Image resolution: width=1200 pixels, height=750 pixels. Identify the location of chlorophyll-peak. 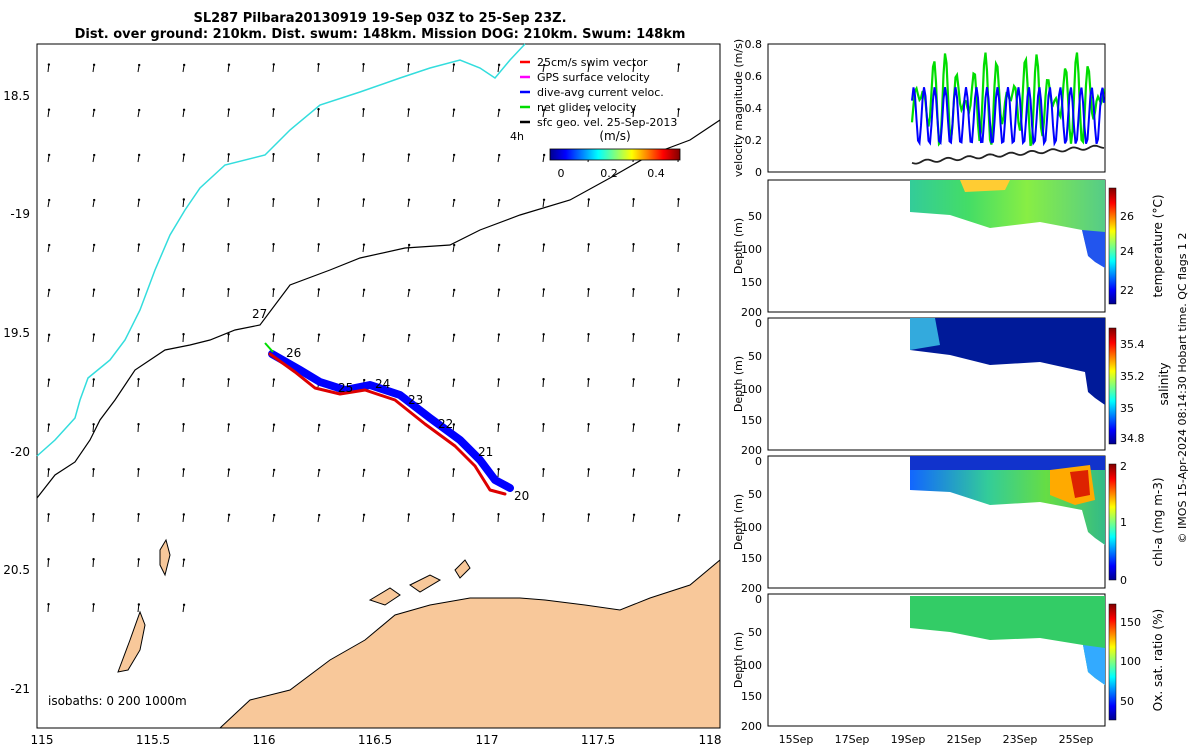
(1080, 484).